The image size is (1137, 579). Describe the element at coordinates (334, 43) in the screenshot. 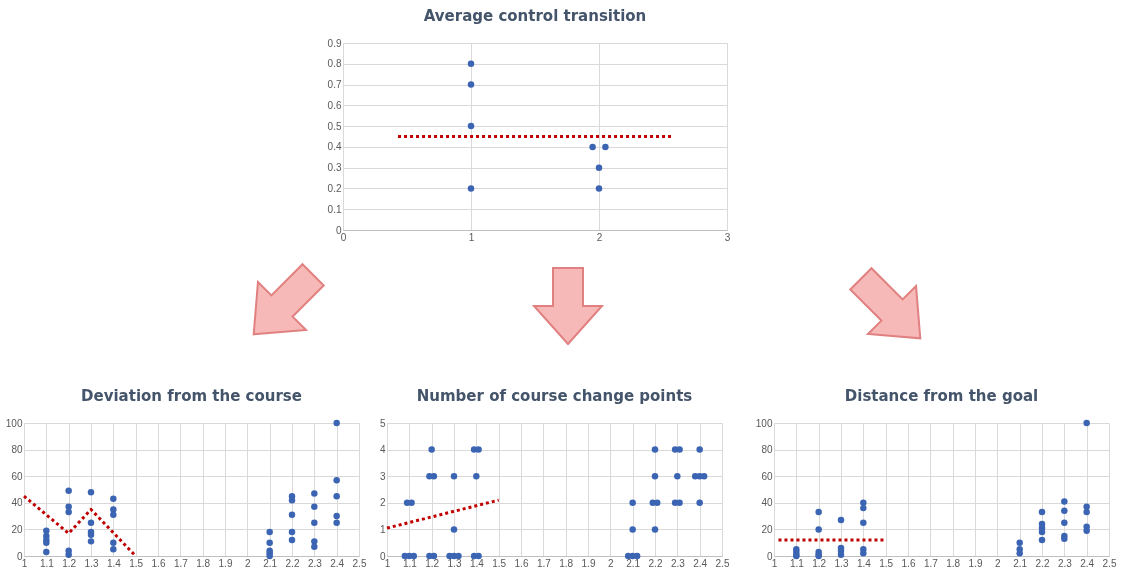

I see `y-tick-label: 0.9` at that location.